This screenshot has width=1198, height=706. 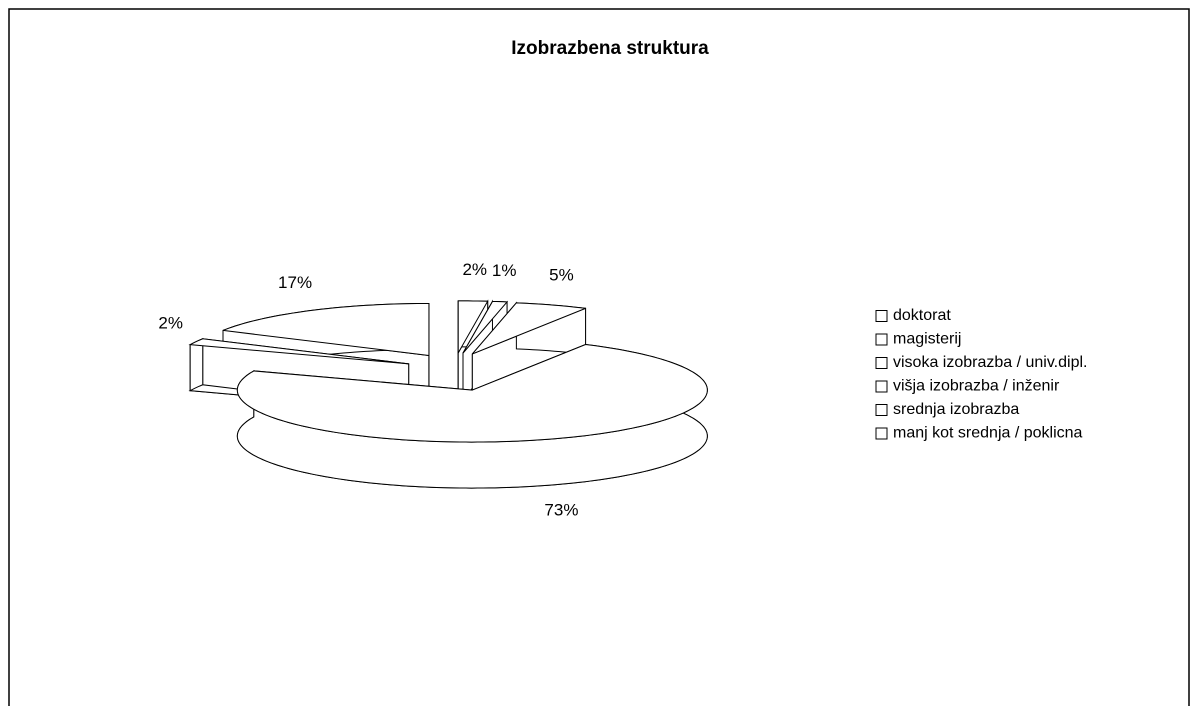 I want to click on legend-label: srednja izobrazba, so click(x=956, y=409).